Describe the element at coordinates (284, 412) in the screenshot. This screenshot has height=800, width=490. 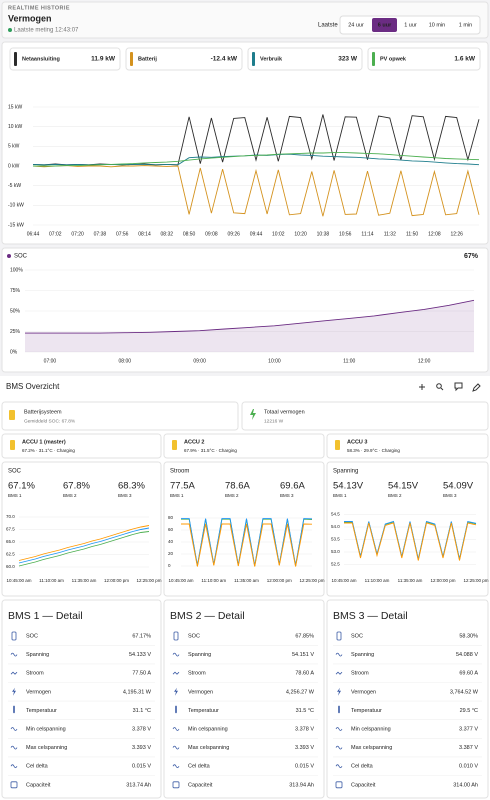
I see `total-title: Totaal vermogen` at that location.